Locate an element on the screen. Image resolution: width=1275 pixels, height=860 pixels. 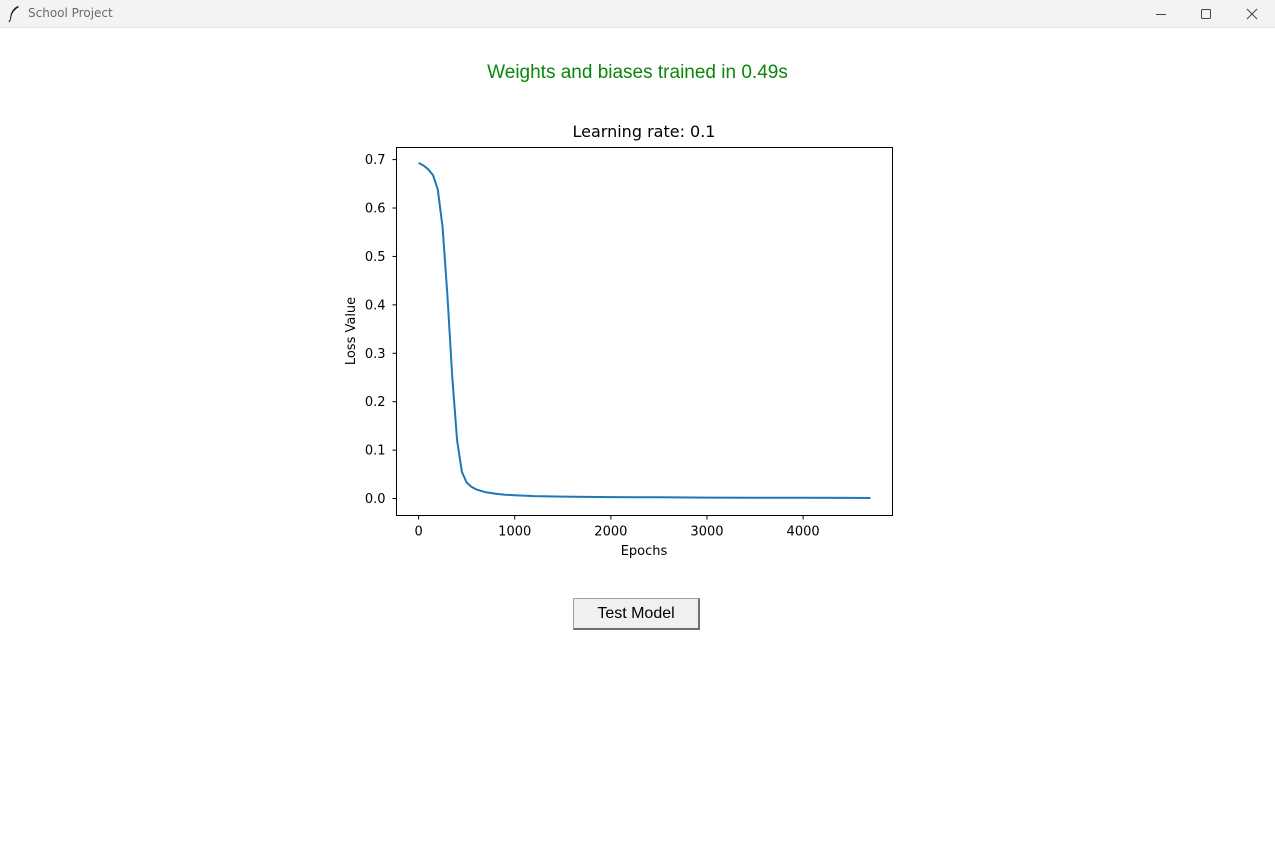
x-tick-label: 2000 is located at coordinates (610, 532).